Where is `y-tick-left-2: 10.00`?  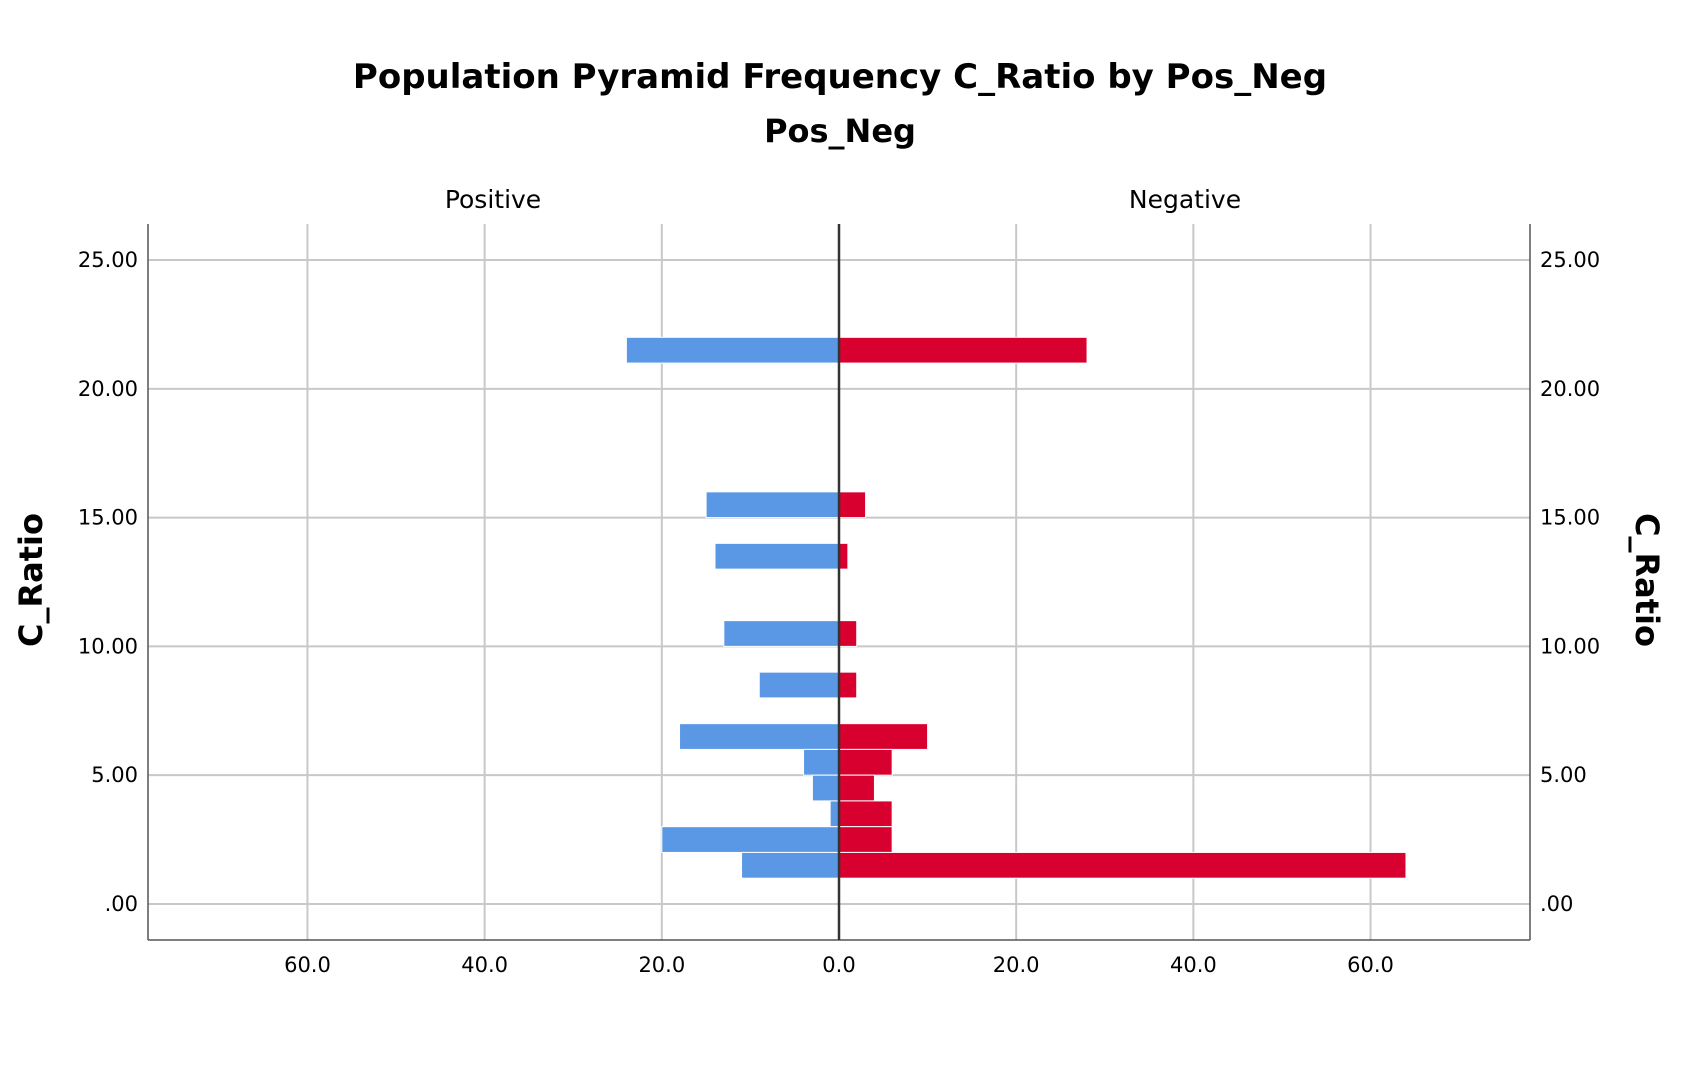 y-tick-left-2: 10.00 is located at coordinates (108, 646).